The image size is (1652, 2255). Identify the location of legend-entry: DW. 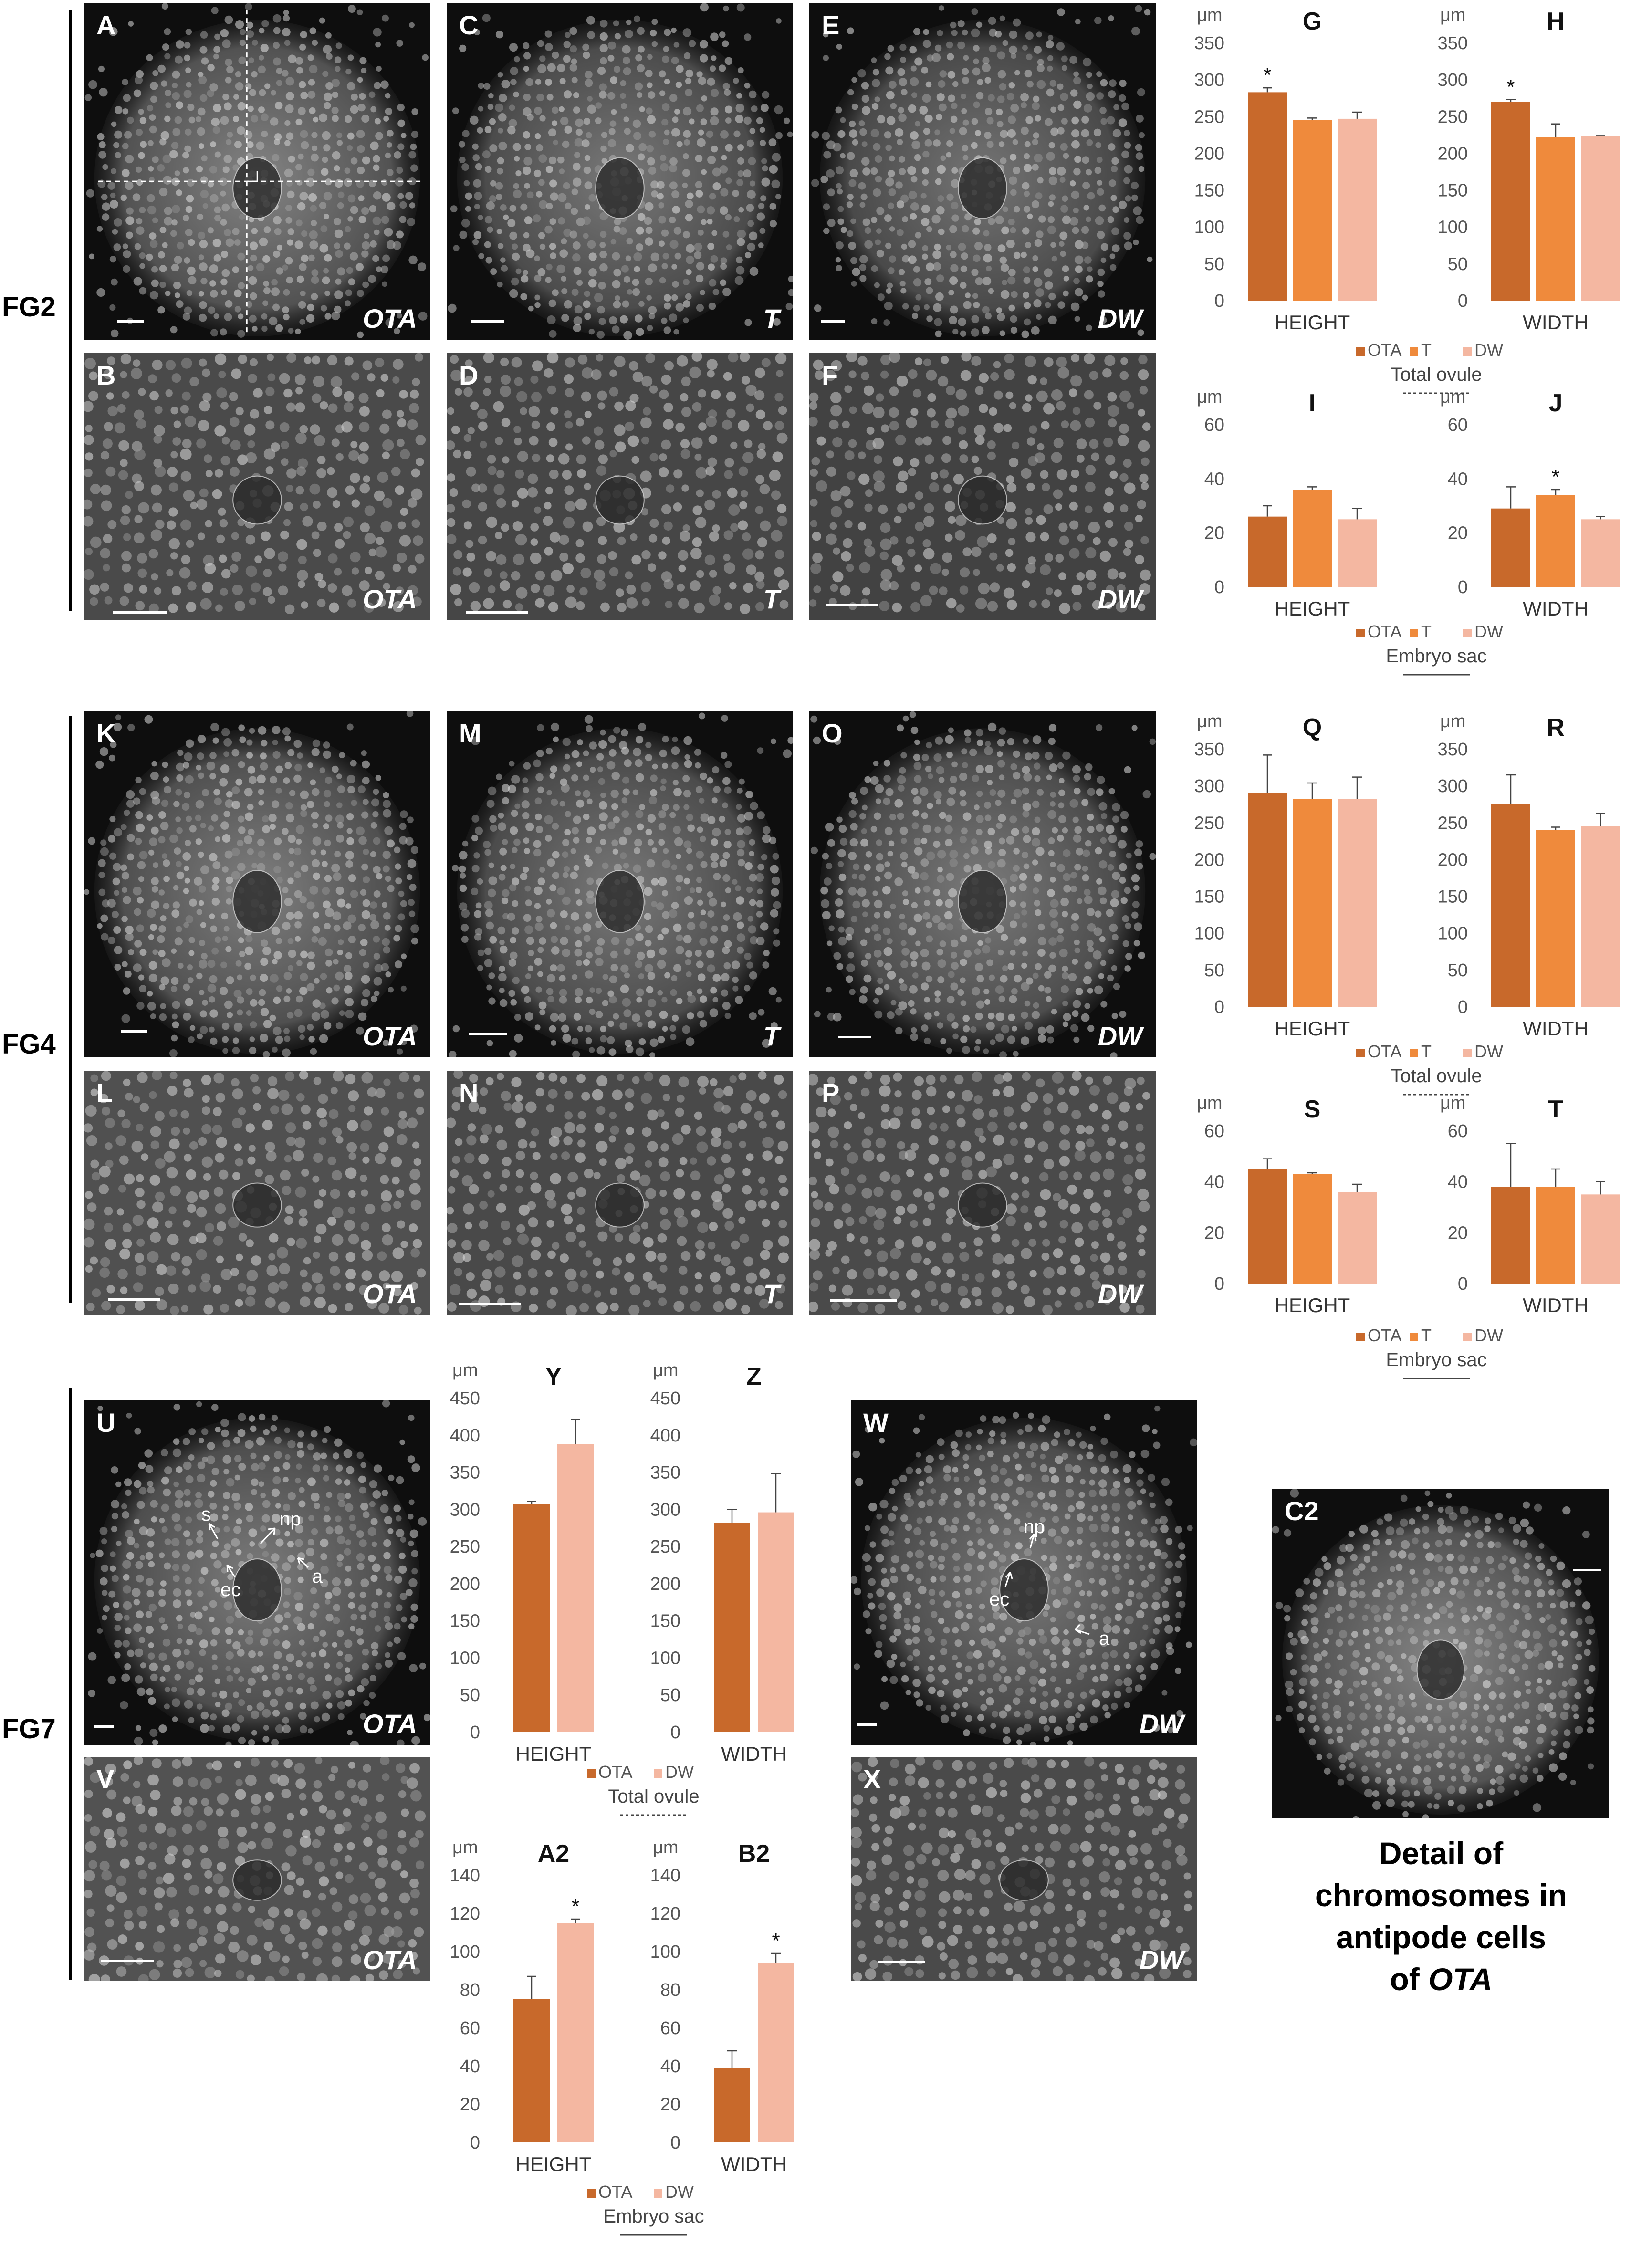
(1488, 631).